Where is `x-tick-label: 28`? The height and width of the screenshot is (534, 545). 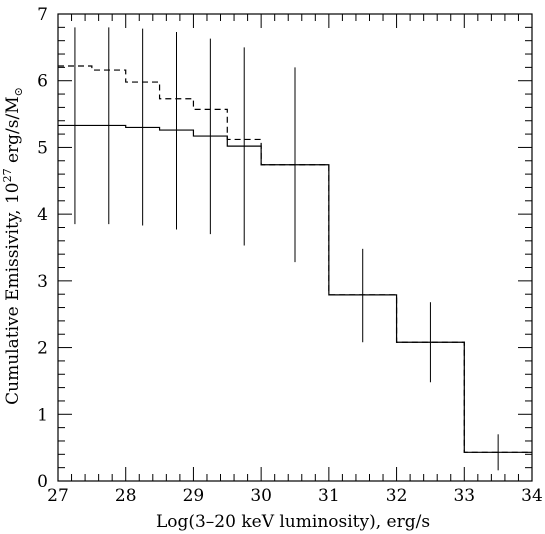
x-tick-label: 28 is located at coordinates (126, 496).